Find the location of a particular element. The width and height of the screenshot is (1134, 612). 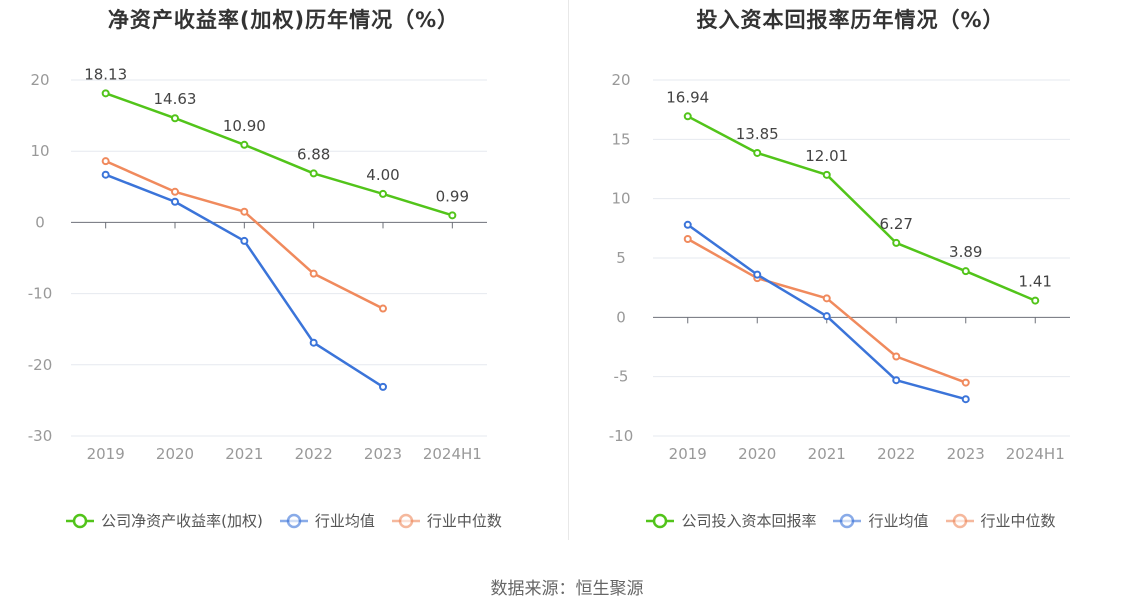

y-tick-label: -20 is located at coordinates (40, 365).